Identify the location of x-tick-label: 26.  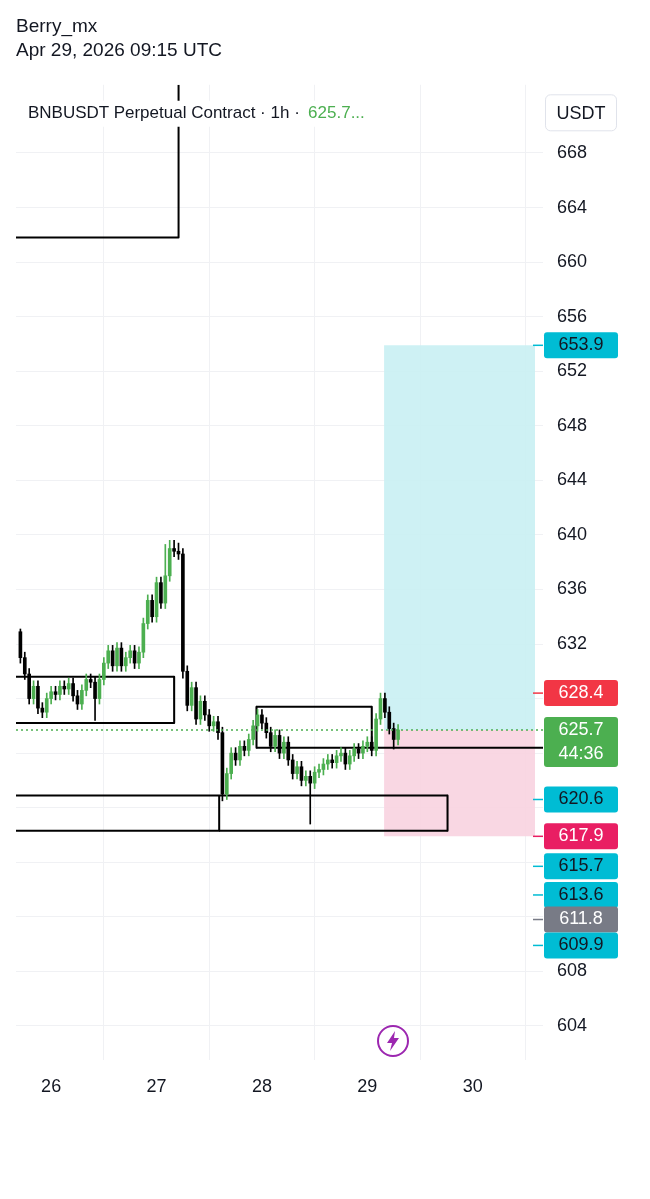
(51, 1085).